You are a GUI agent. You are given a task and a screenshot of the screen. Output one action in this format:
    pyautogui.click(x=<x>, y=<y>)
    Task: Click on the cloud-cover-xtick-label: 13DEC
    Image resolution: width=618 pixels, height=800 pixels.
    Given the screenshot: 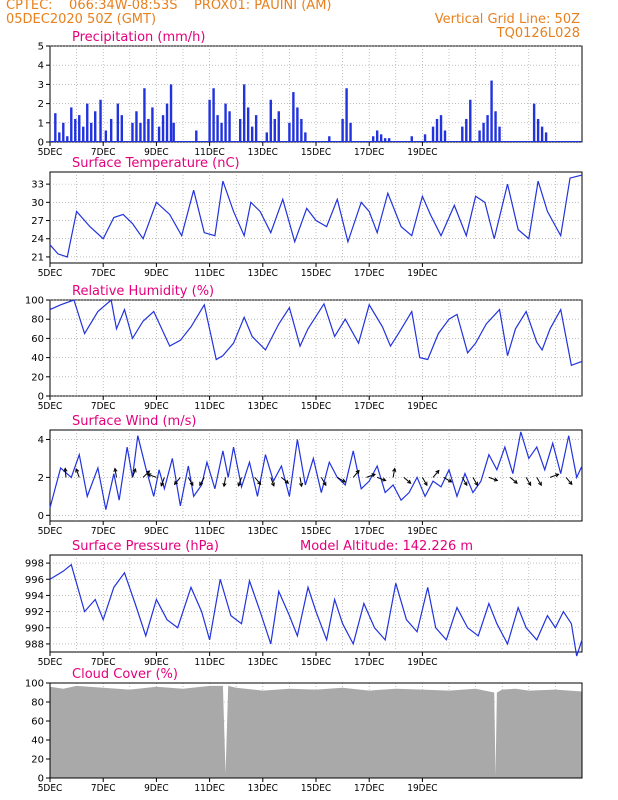 What is the action you would take?
    pyautogui.click(x=263, y=788)
    